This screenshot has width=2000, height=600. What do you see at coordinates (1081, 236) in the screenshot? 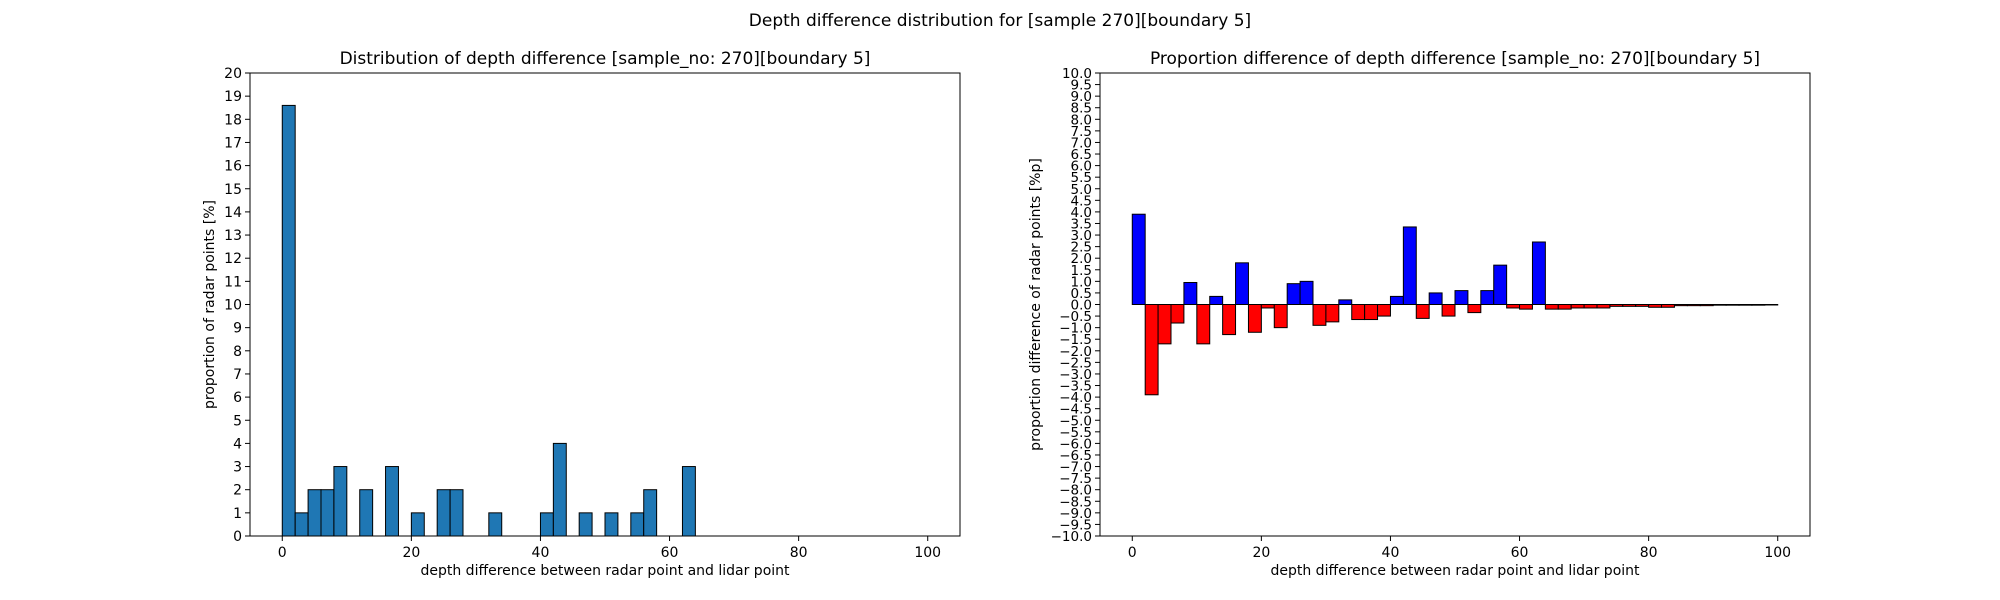
I see `right-chart-ytick-label: 3.0` at bounding box center [1081, 236].